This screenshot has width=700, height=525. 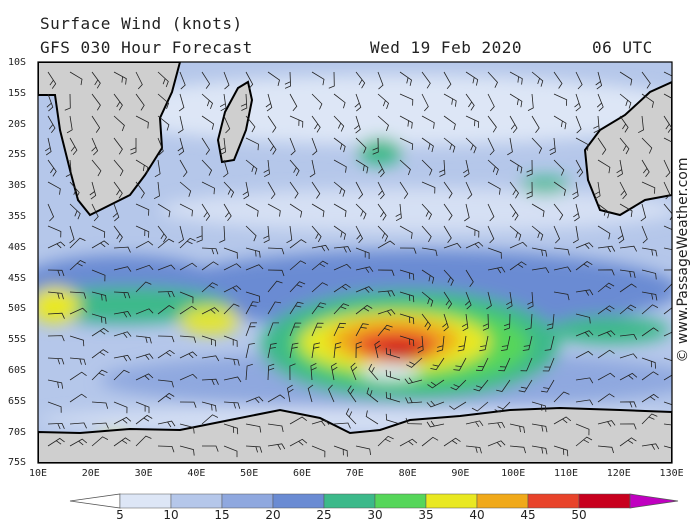 I want to click on calm-band-subtropic, so click(x=416, y=210).